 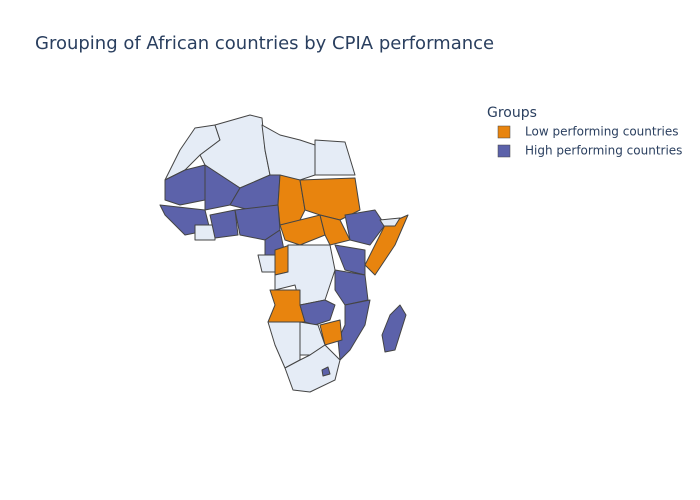 I want to click on legend-item: Low performing countries, so click(x=588, y=132).